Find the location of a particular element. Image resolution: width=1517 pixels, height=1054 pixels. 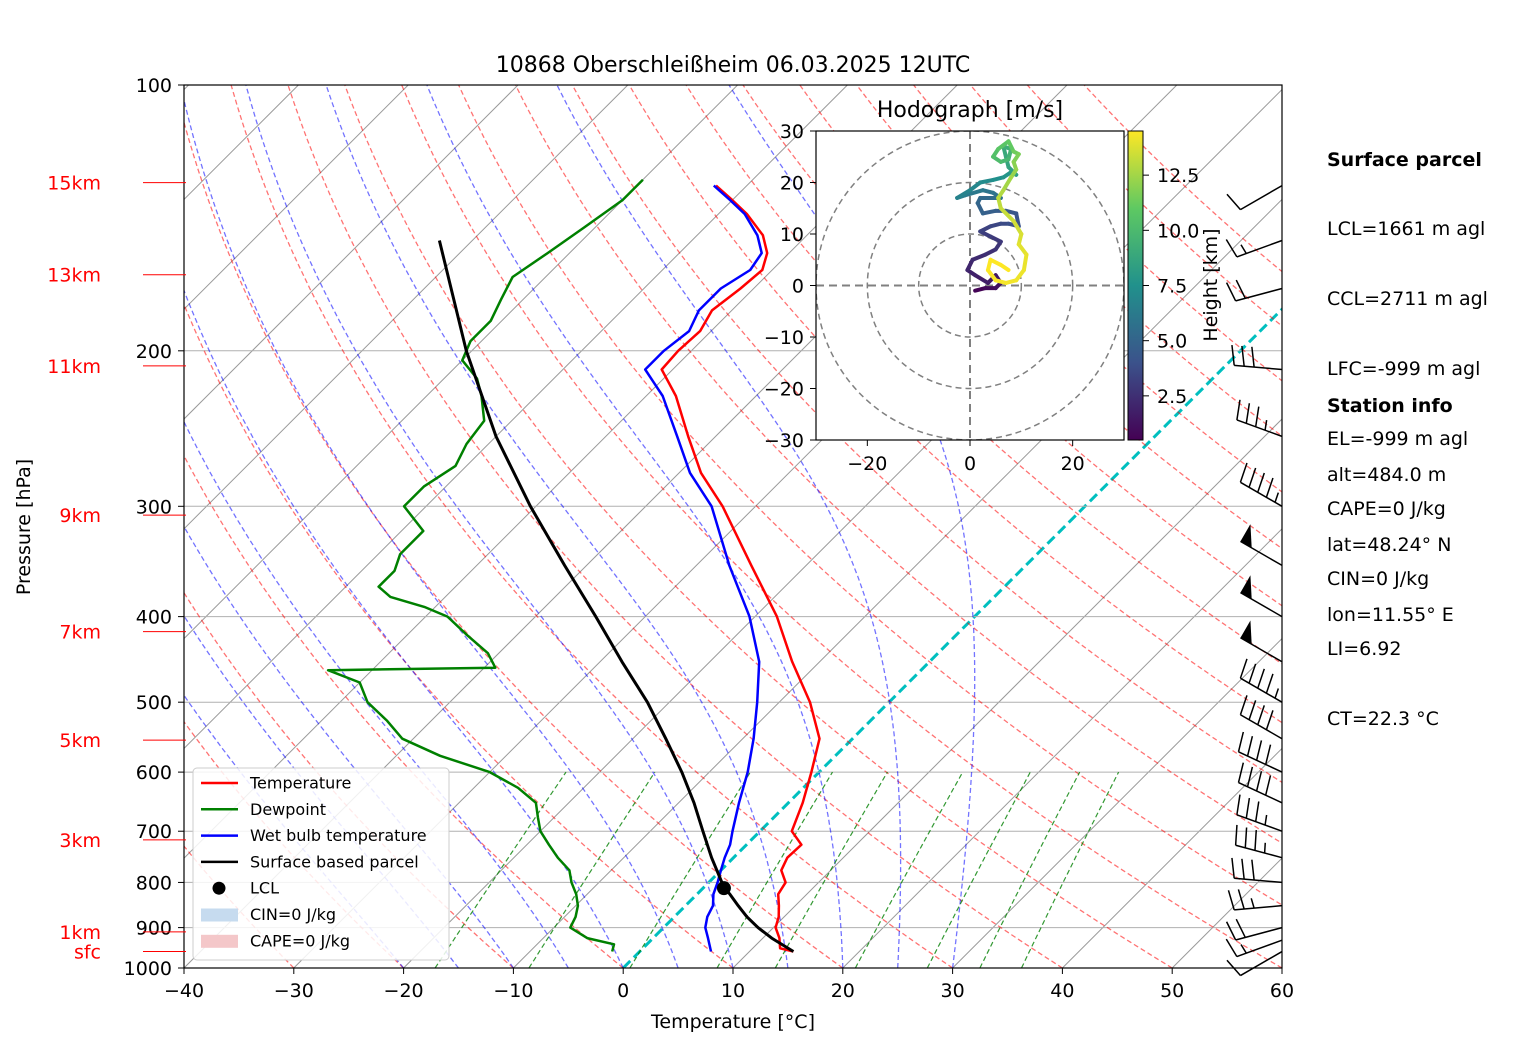

y-tick-label: 900 is located at coordinates (154, 929).